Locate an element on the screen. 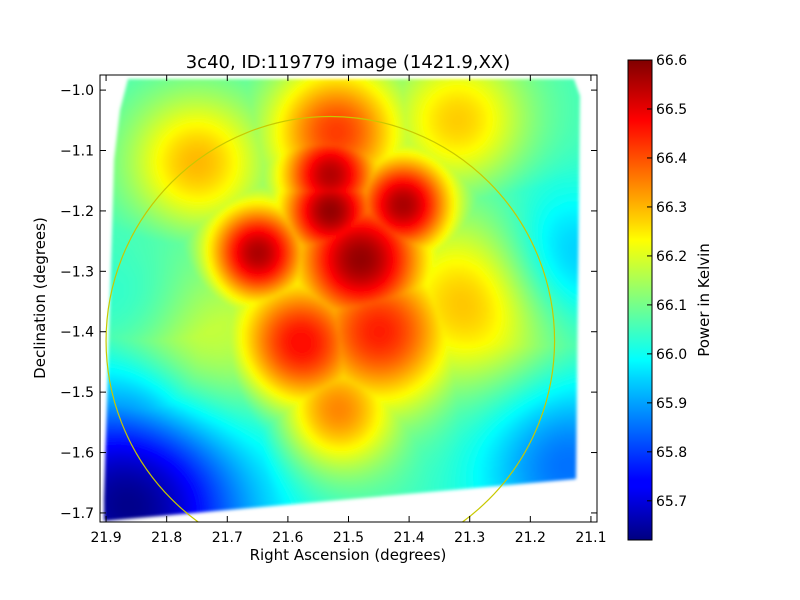 The width and height of the screenshot is (800, 600). colorbar-tick-label: 66.3 is located at coordinates (671, 208).